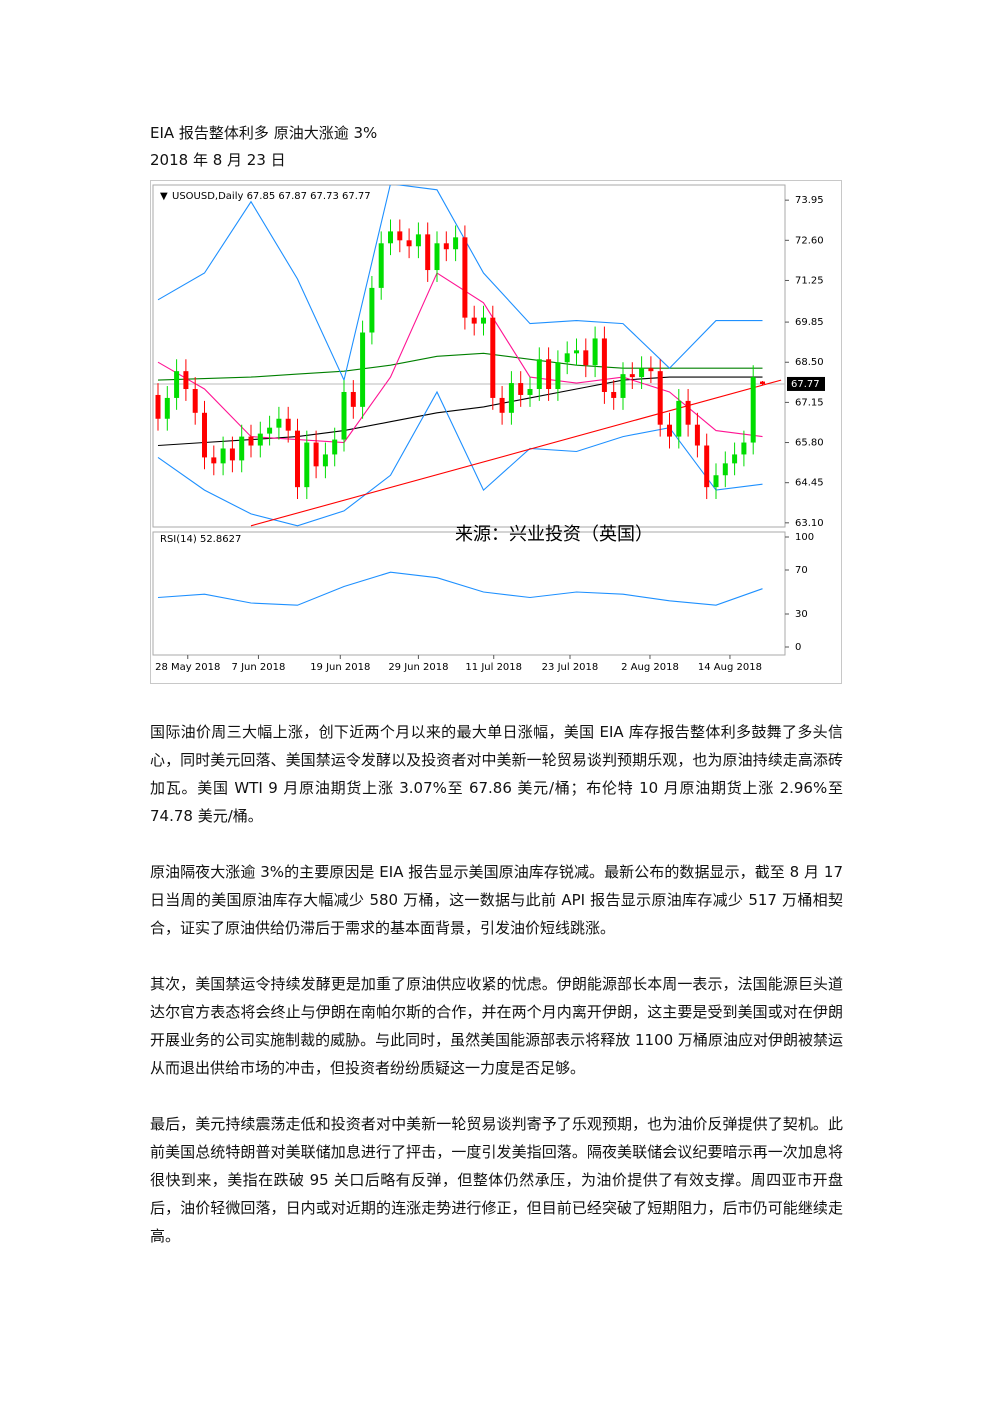  I want to click on y-tick-label: 63.10, so click(809, 523).